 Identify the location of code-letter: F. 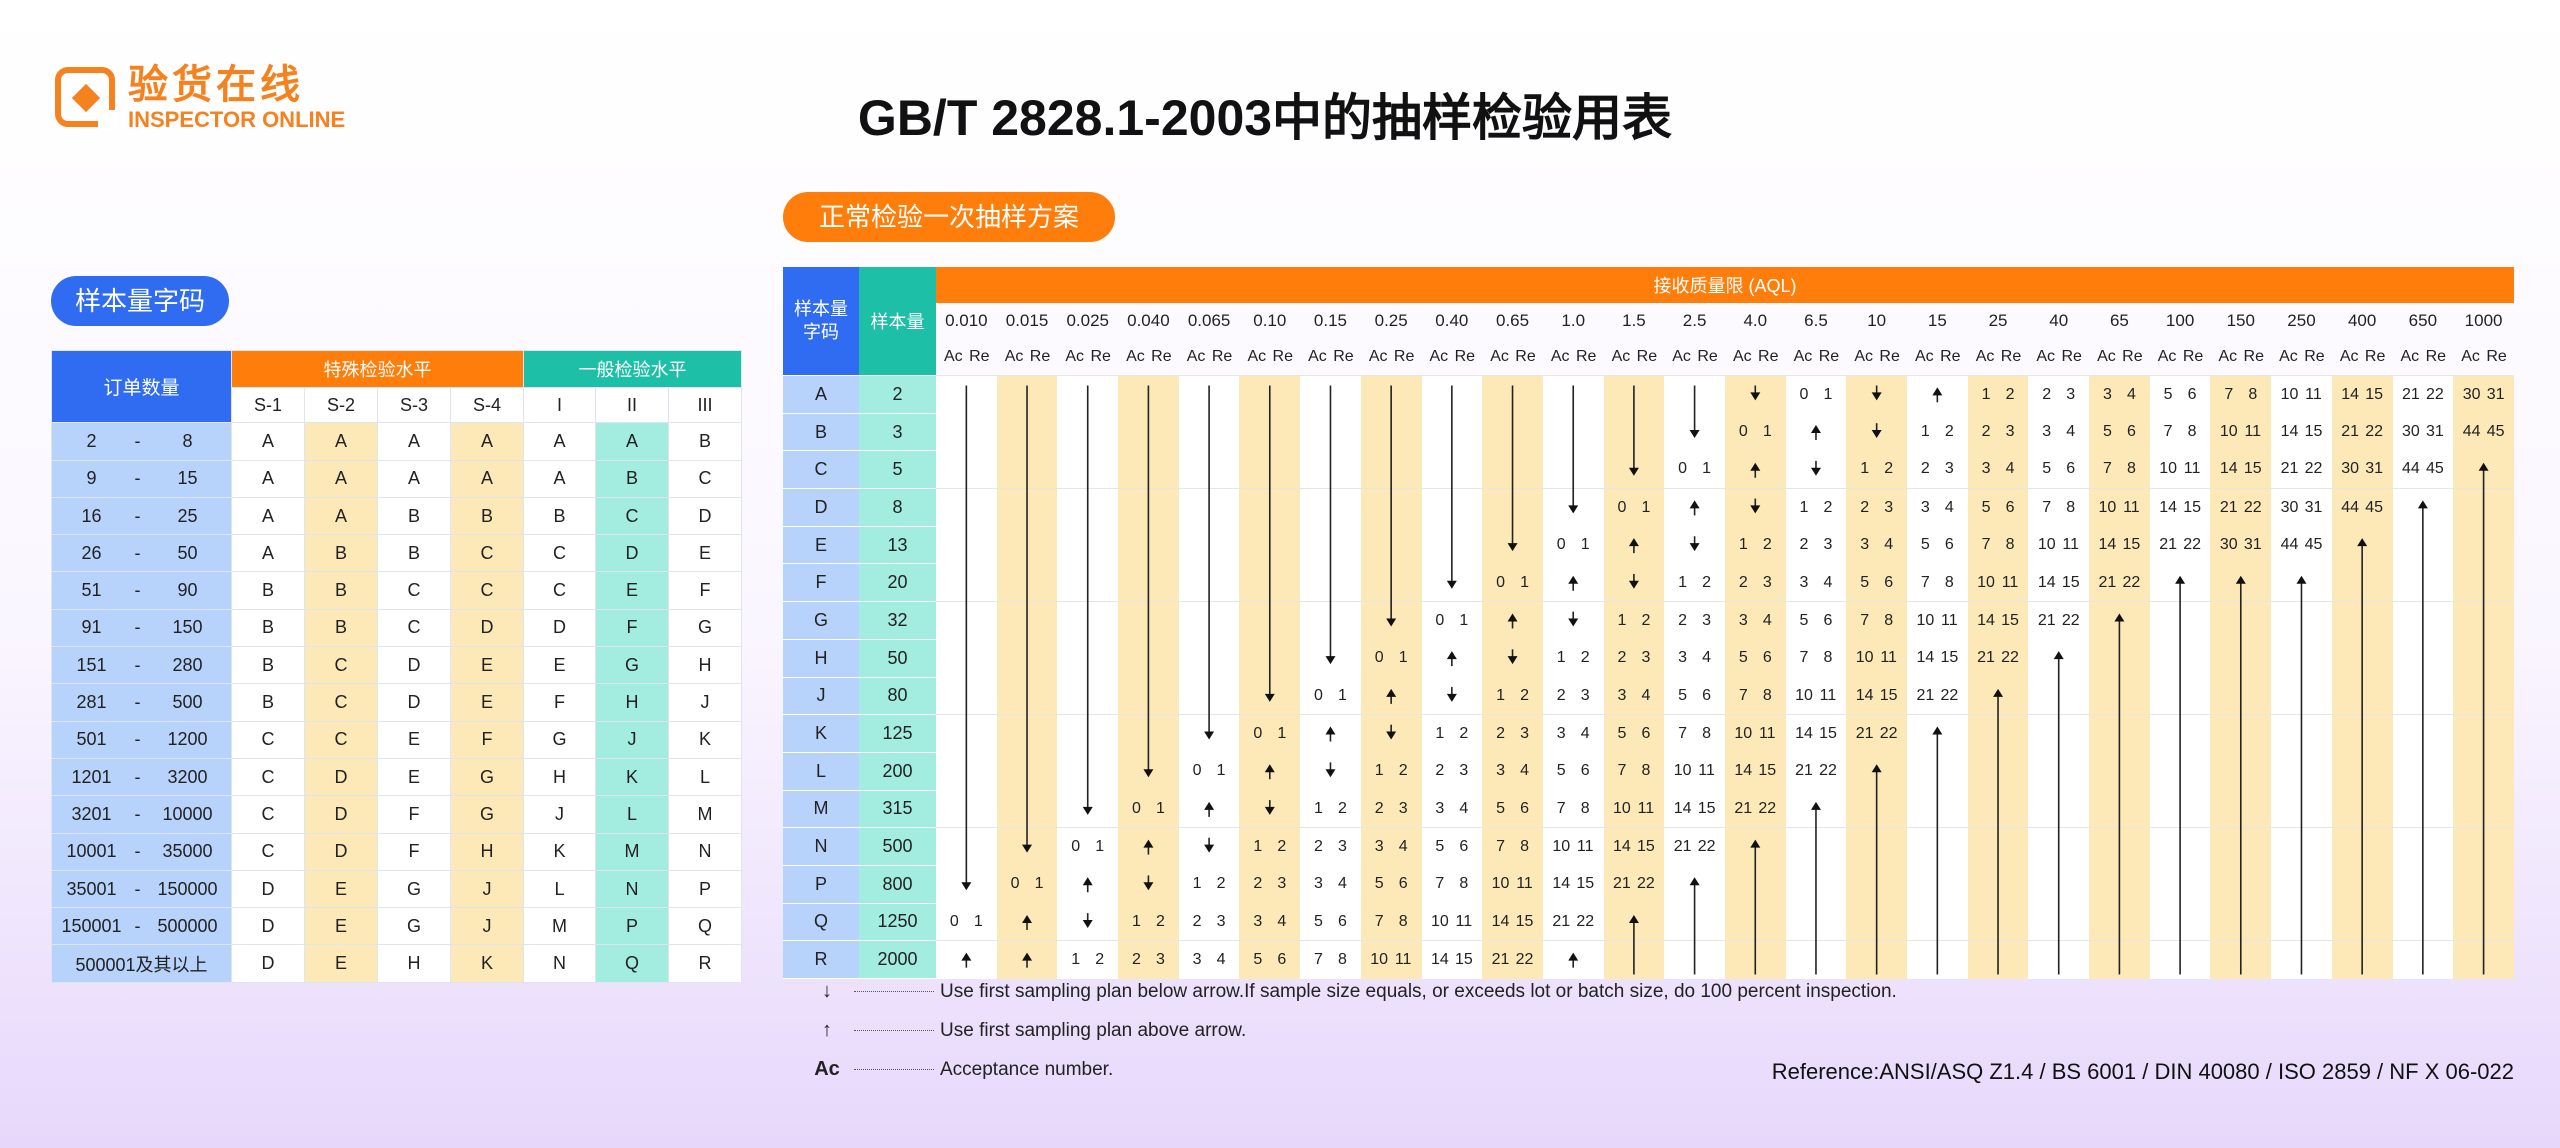
(821, 583).